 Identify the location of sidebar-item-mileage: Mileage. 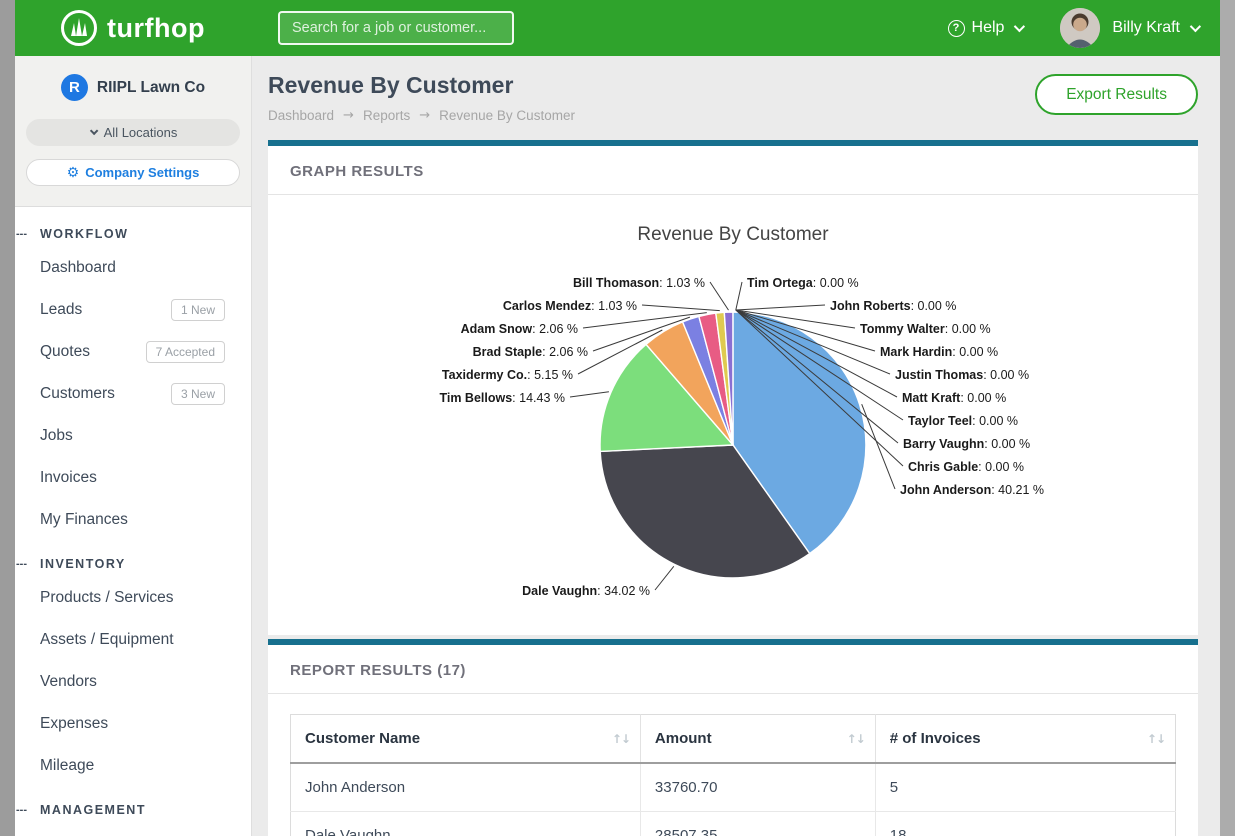
(67, 765).